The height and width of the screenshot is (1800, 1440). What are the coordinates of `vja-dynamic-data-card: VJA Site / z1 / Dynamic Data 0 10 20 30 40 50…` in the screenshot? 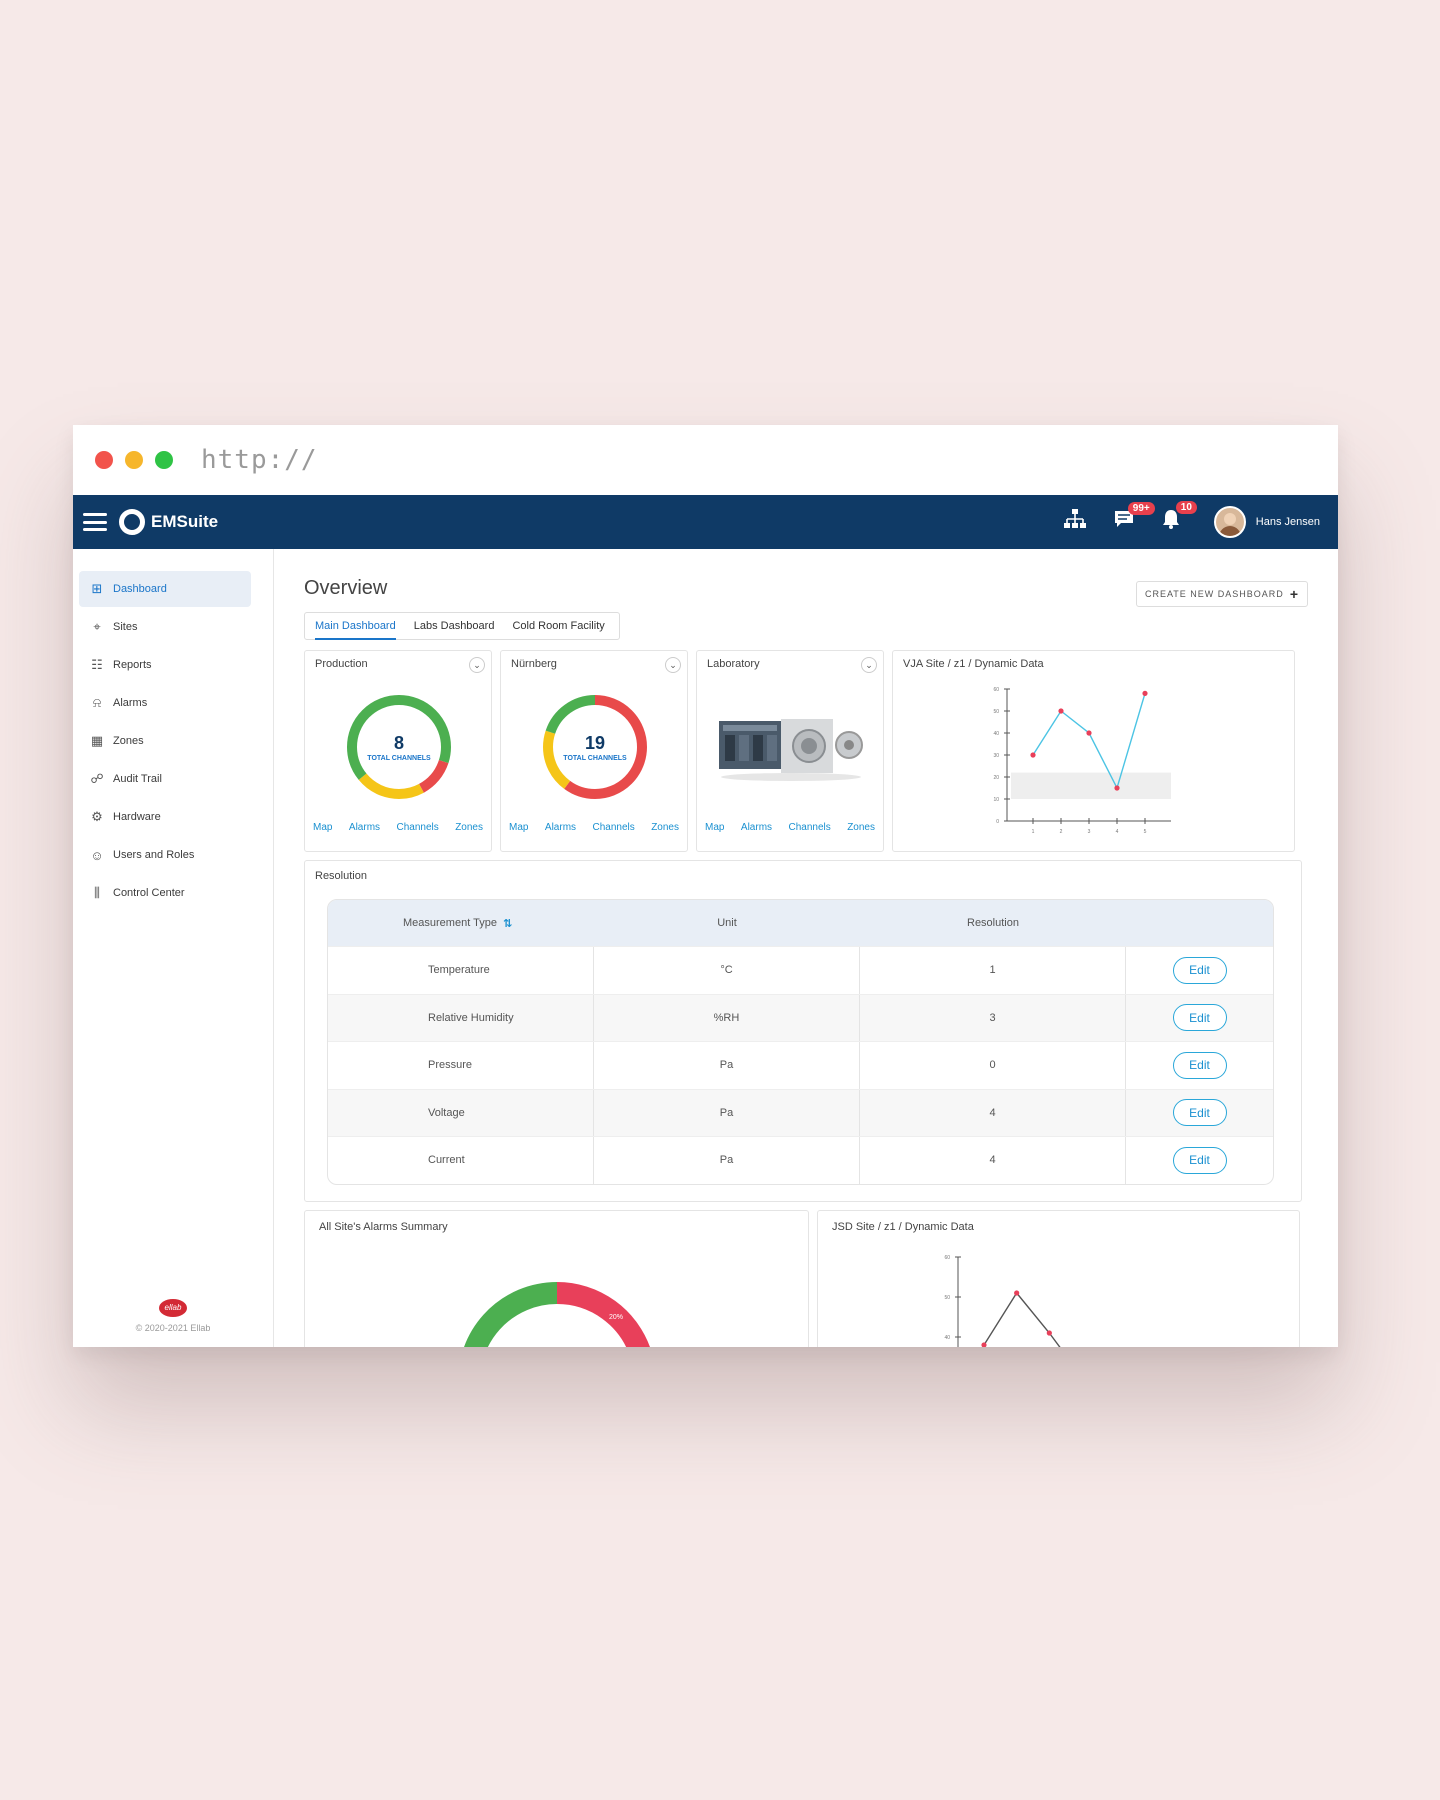 It's located at (1093, 751).